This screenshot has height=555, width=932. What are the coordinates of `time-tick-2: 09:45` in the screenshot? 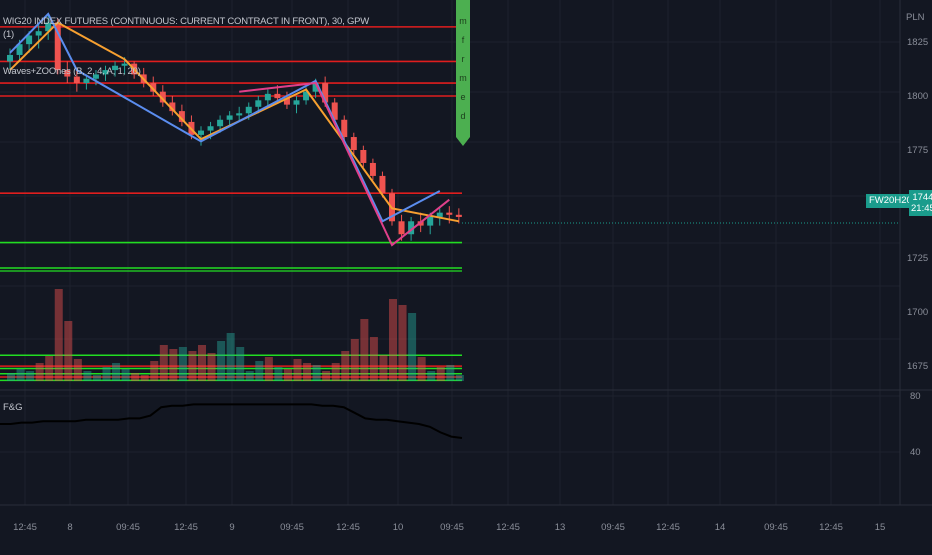 It's located at (128, 527).